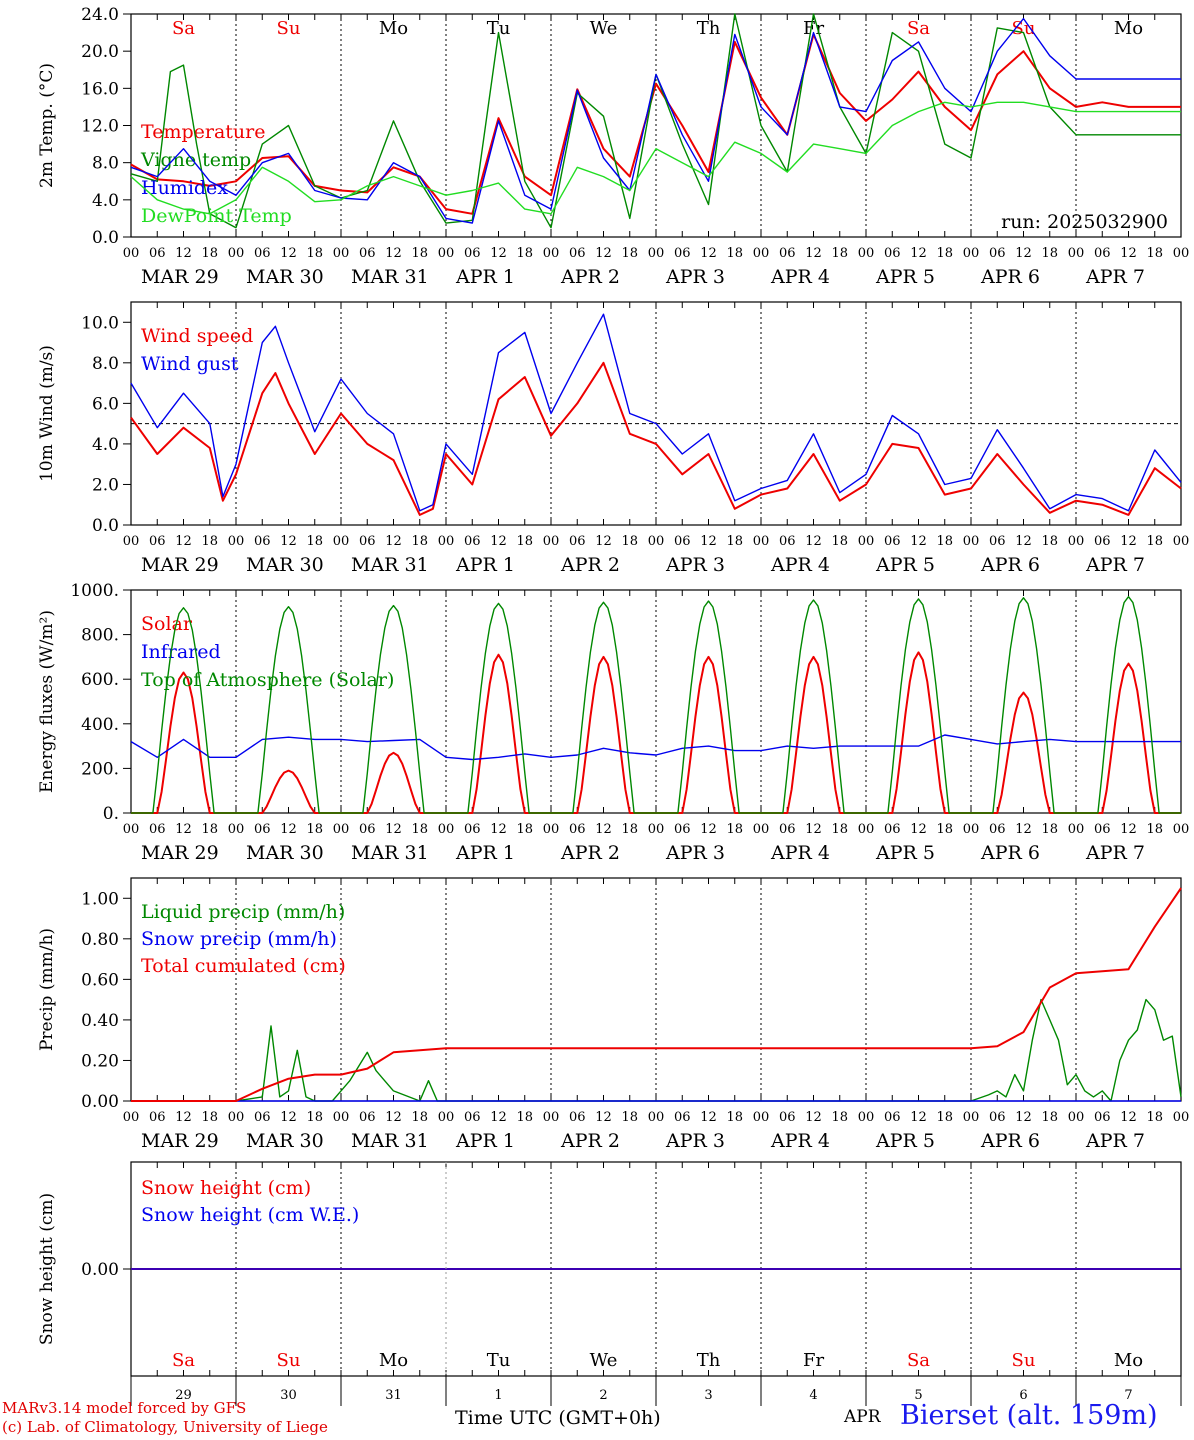 The image size is (1194, 1440). Describe the element at coordinates (243, 966) in the screenshot. I see `legend-entry: Total cumulated (cm)` at that location.